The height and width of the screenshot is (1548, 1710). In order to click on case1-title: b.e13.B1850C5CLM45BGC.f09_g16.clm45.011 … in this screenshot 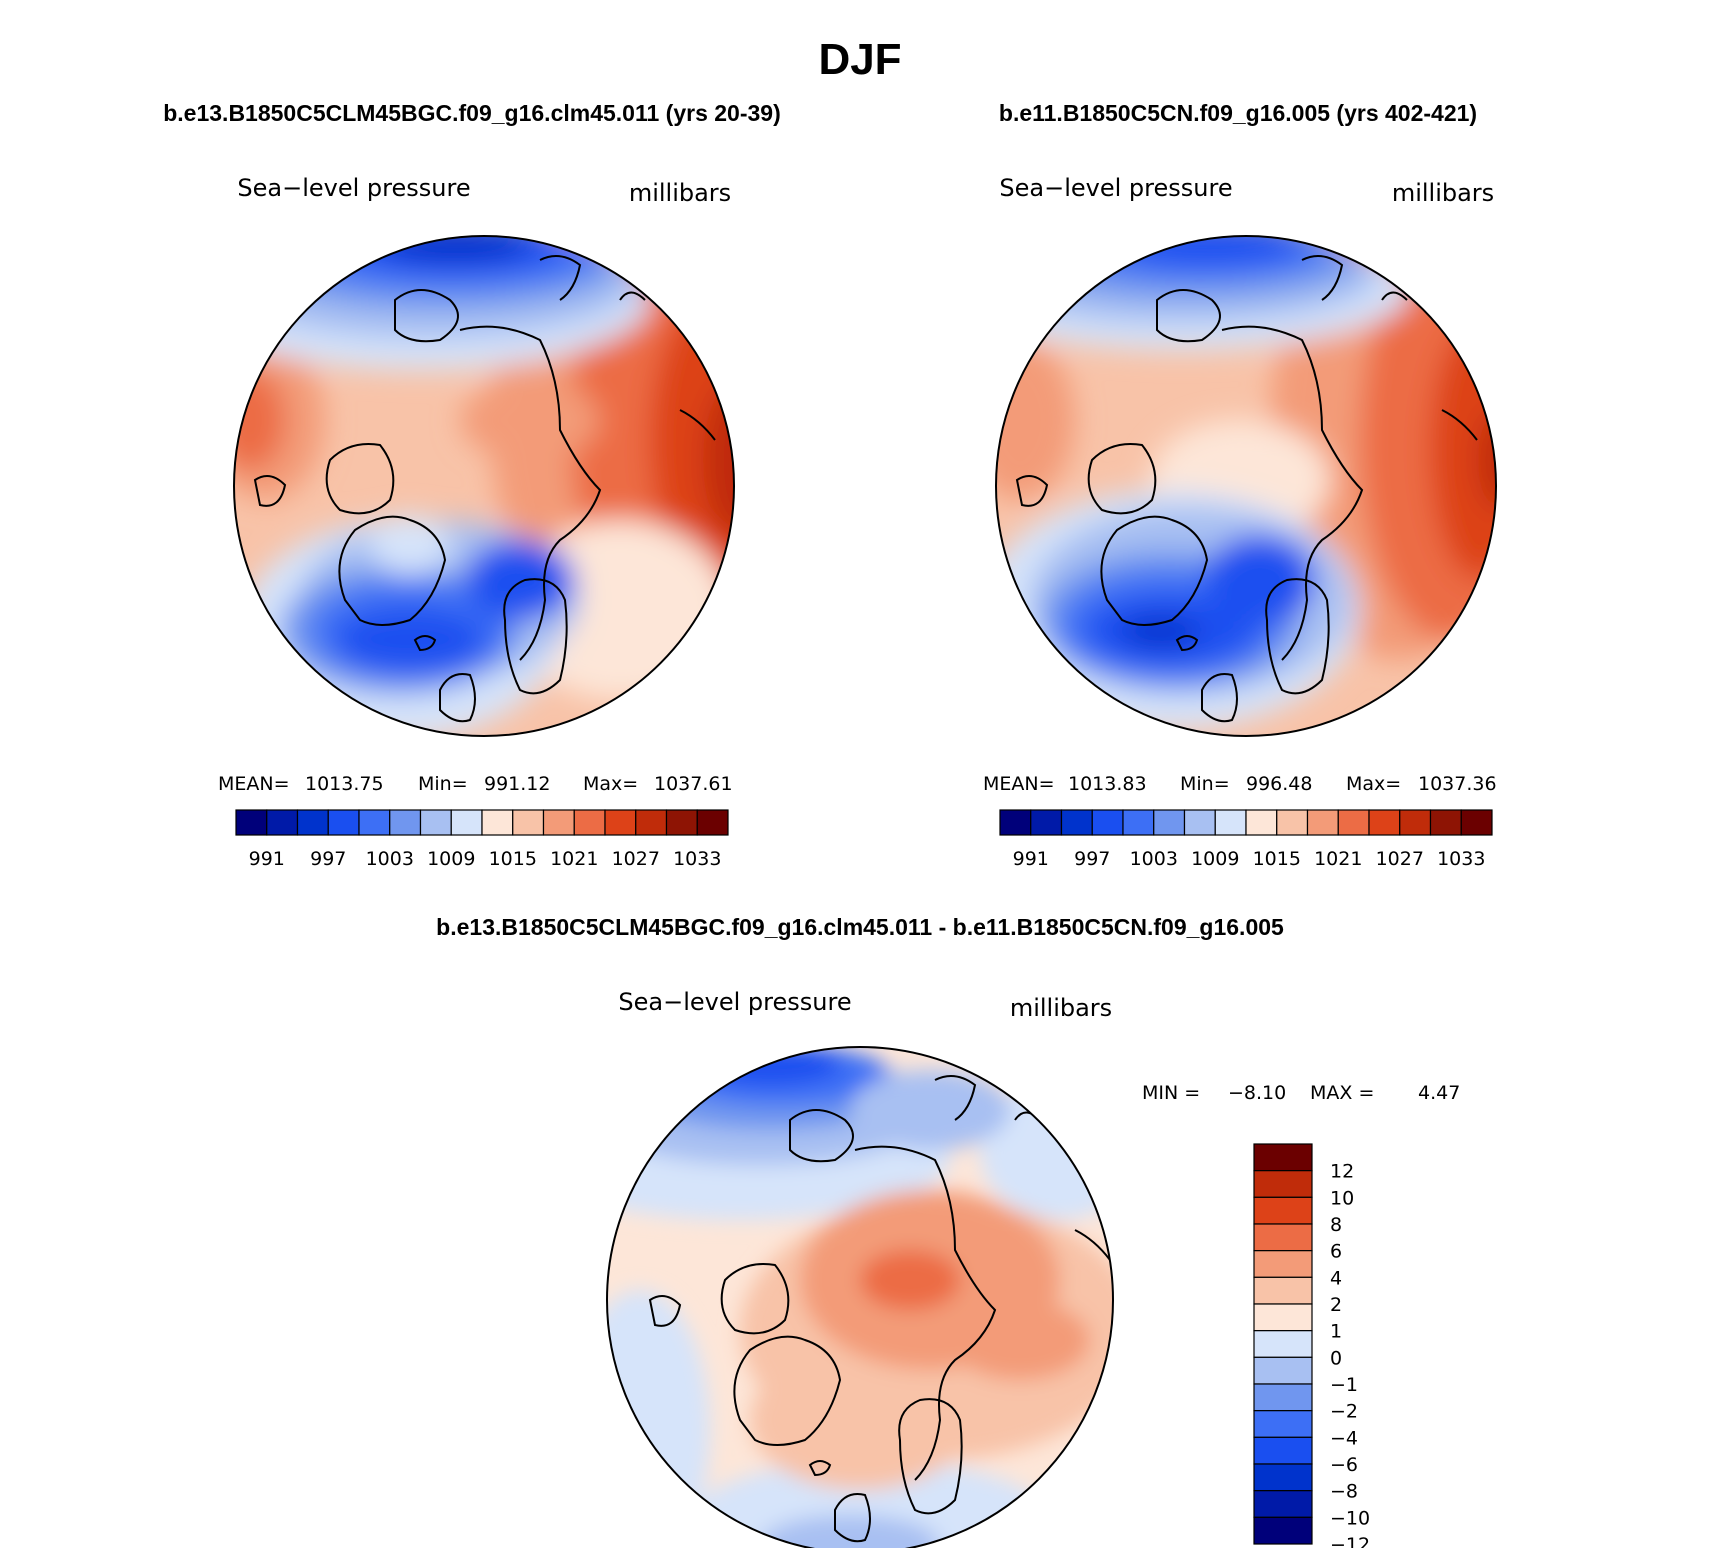, I will do `click(472, 113)`.